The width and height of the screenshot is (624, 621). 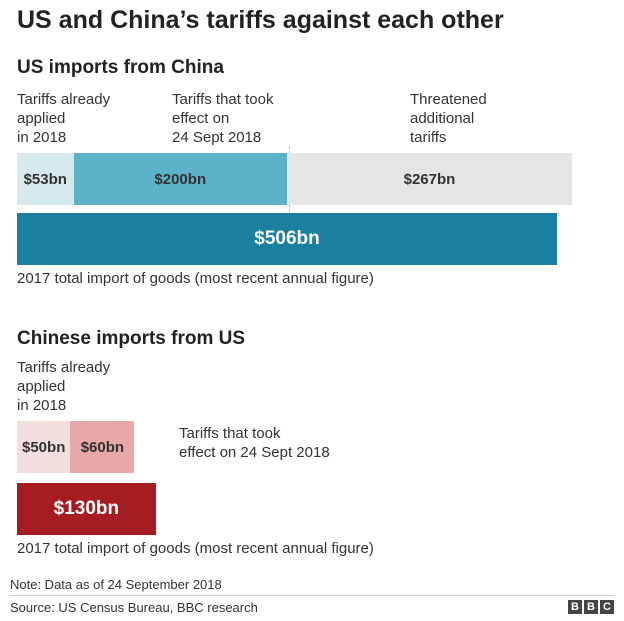 What do you see at coordinates (131, 338) in the screenshot?
I see `cn-section-title: Chinese imports from US` at bounding box center [131, 338].